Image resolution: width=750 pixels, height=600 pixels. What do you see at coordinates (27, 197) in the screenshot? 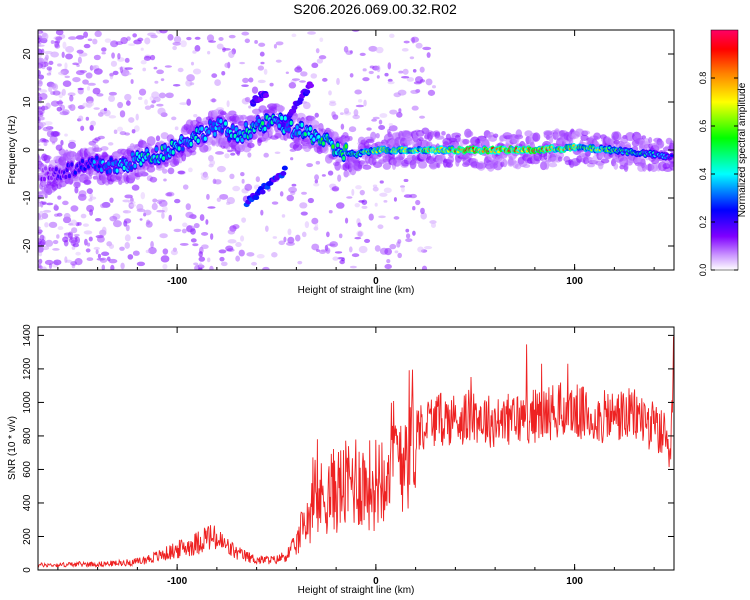
I see `spectrogram-y-tick-label: -10` at bounding box center [27, 197].